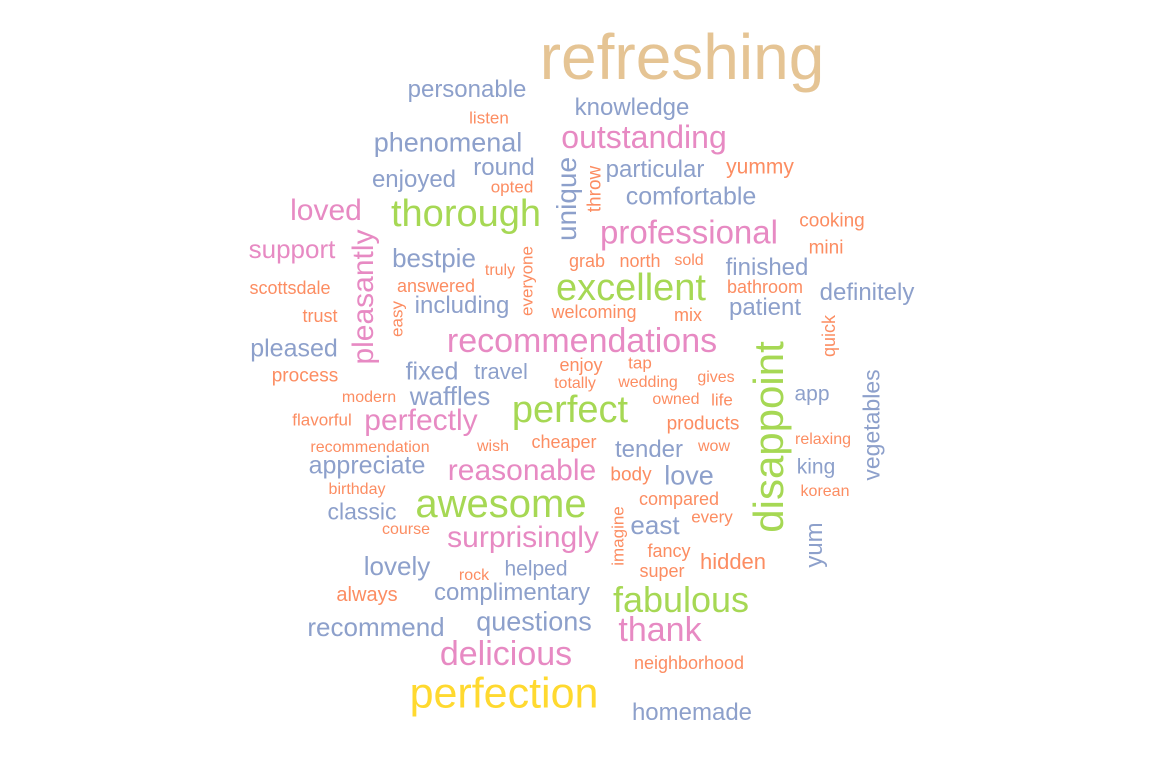 The height and width of the screenshot is (768, 1152). What do you see at coordinates (632, 107) in the screenshot?
I see `word-knowledge: knowledge` at bounding box center [632, 107].